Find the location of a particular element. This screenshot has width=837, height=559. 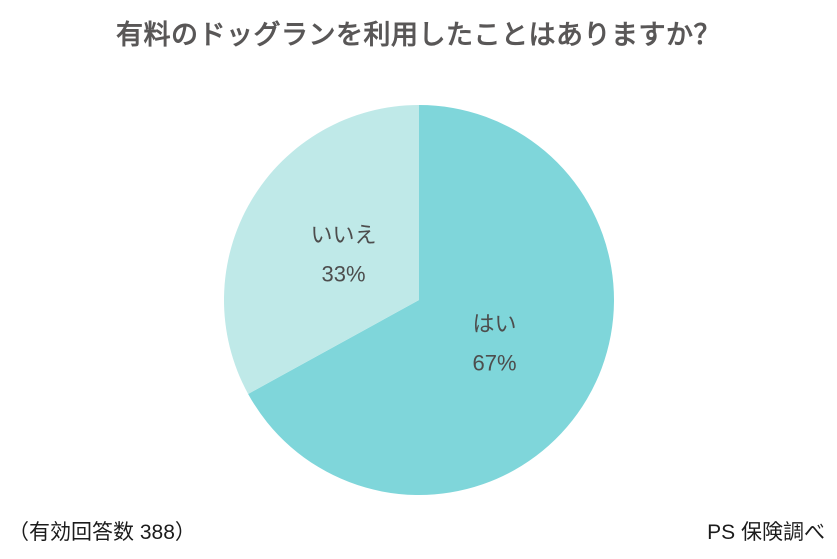

slice-percent-label: 33% is located at coordinates (343, 273).